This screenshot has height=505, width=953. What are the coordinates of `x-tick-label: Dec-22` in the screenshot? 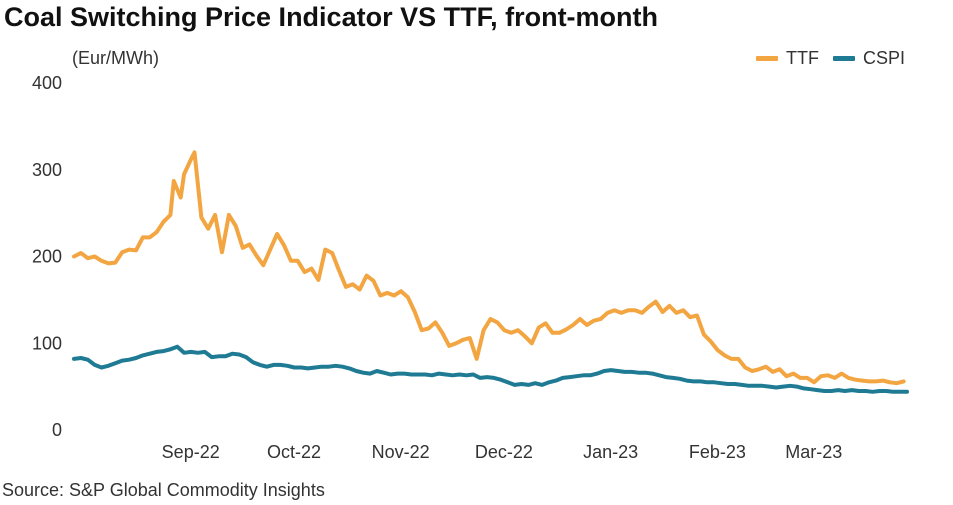 It's located at (504, 452).